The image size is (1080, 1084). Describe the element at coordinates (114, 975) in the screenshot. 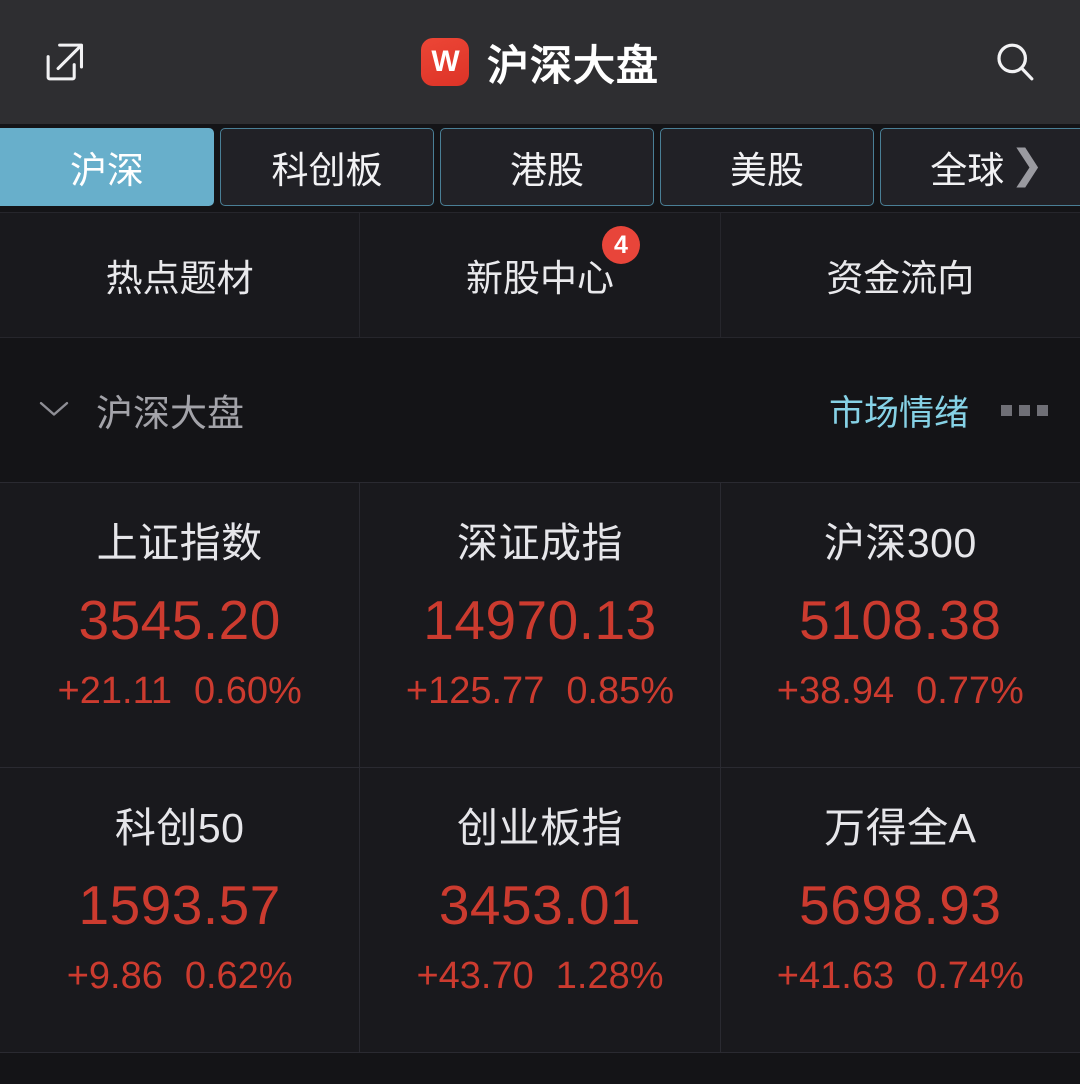

I see `index-change-absolute: +9.86` at that location.